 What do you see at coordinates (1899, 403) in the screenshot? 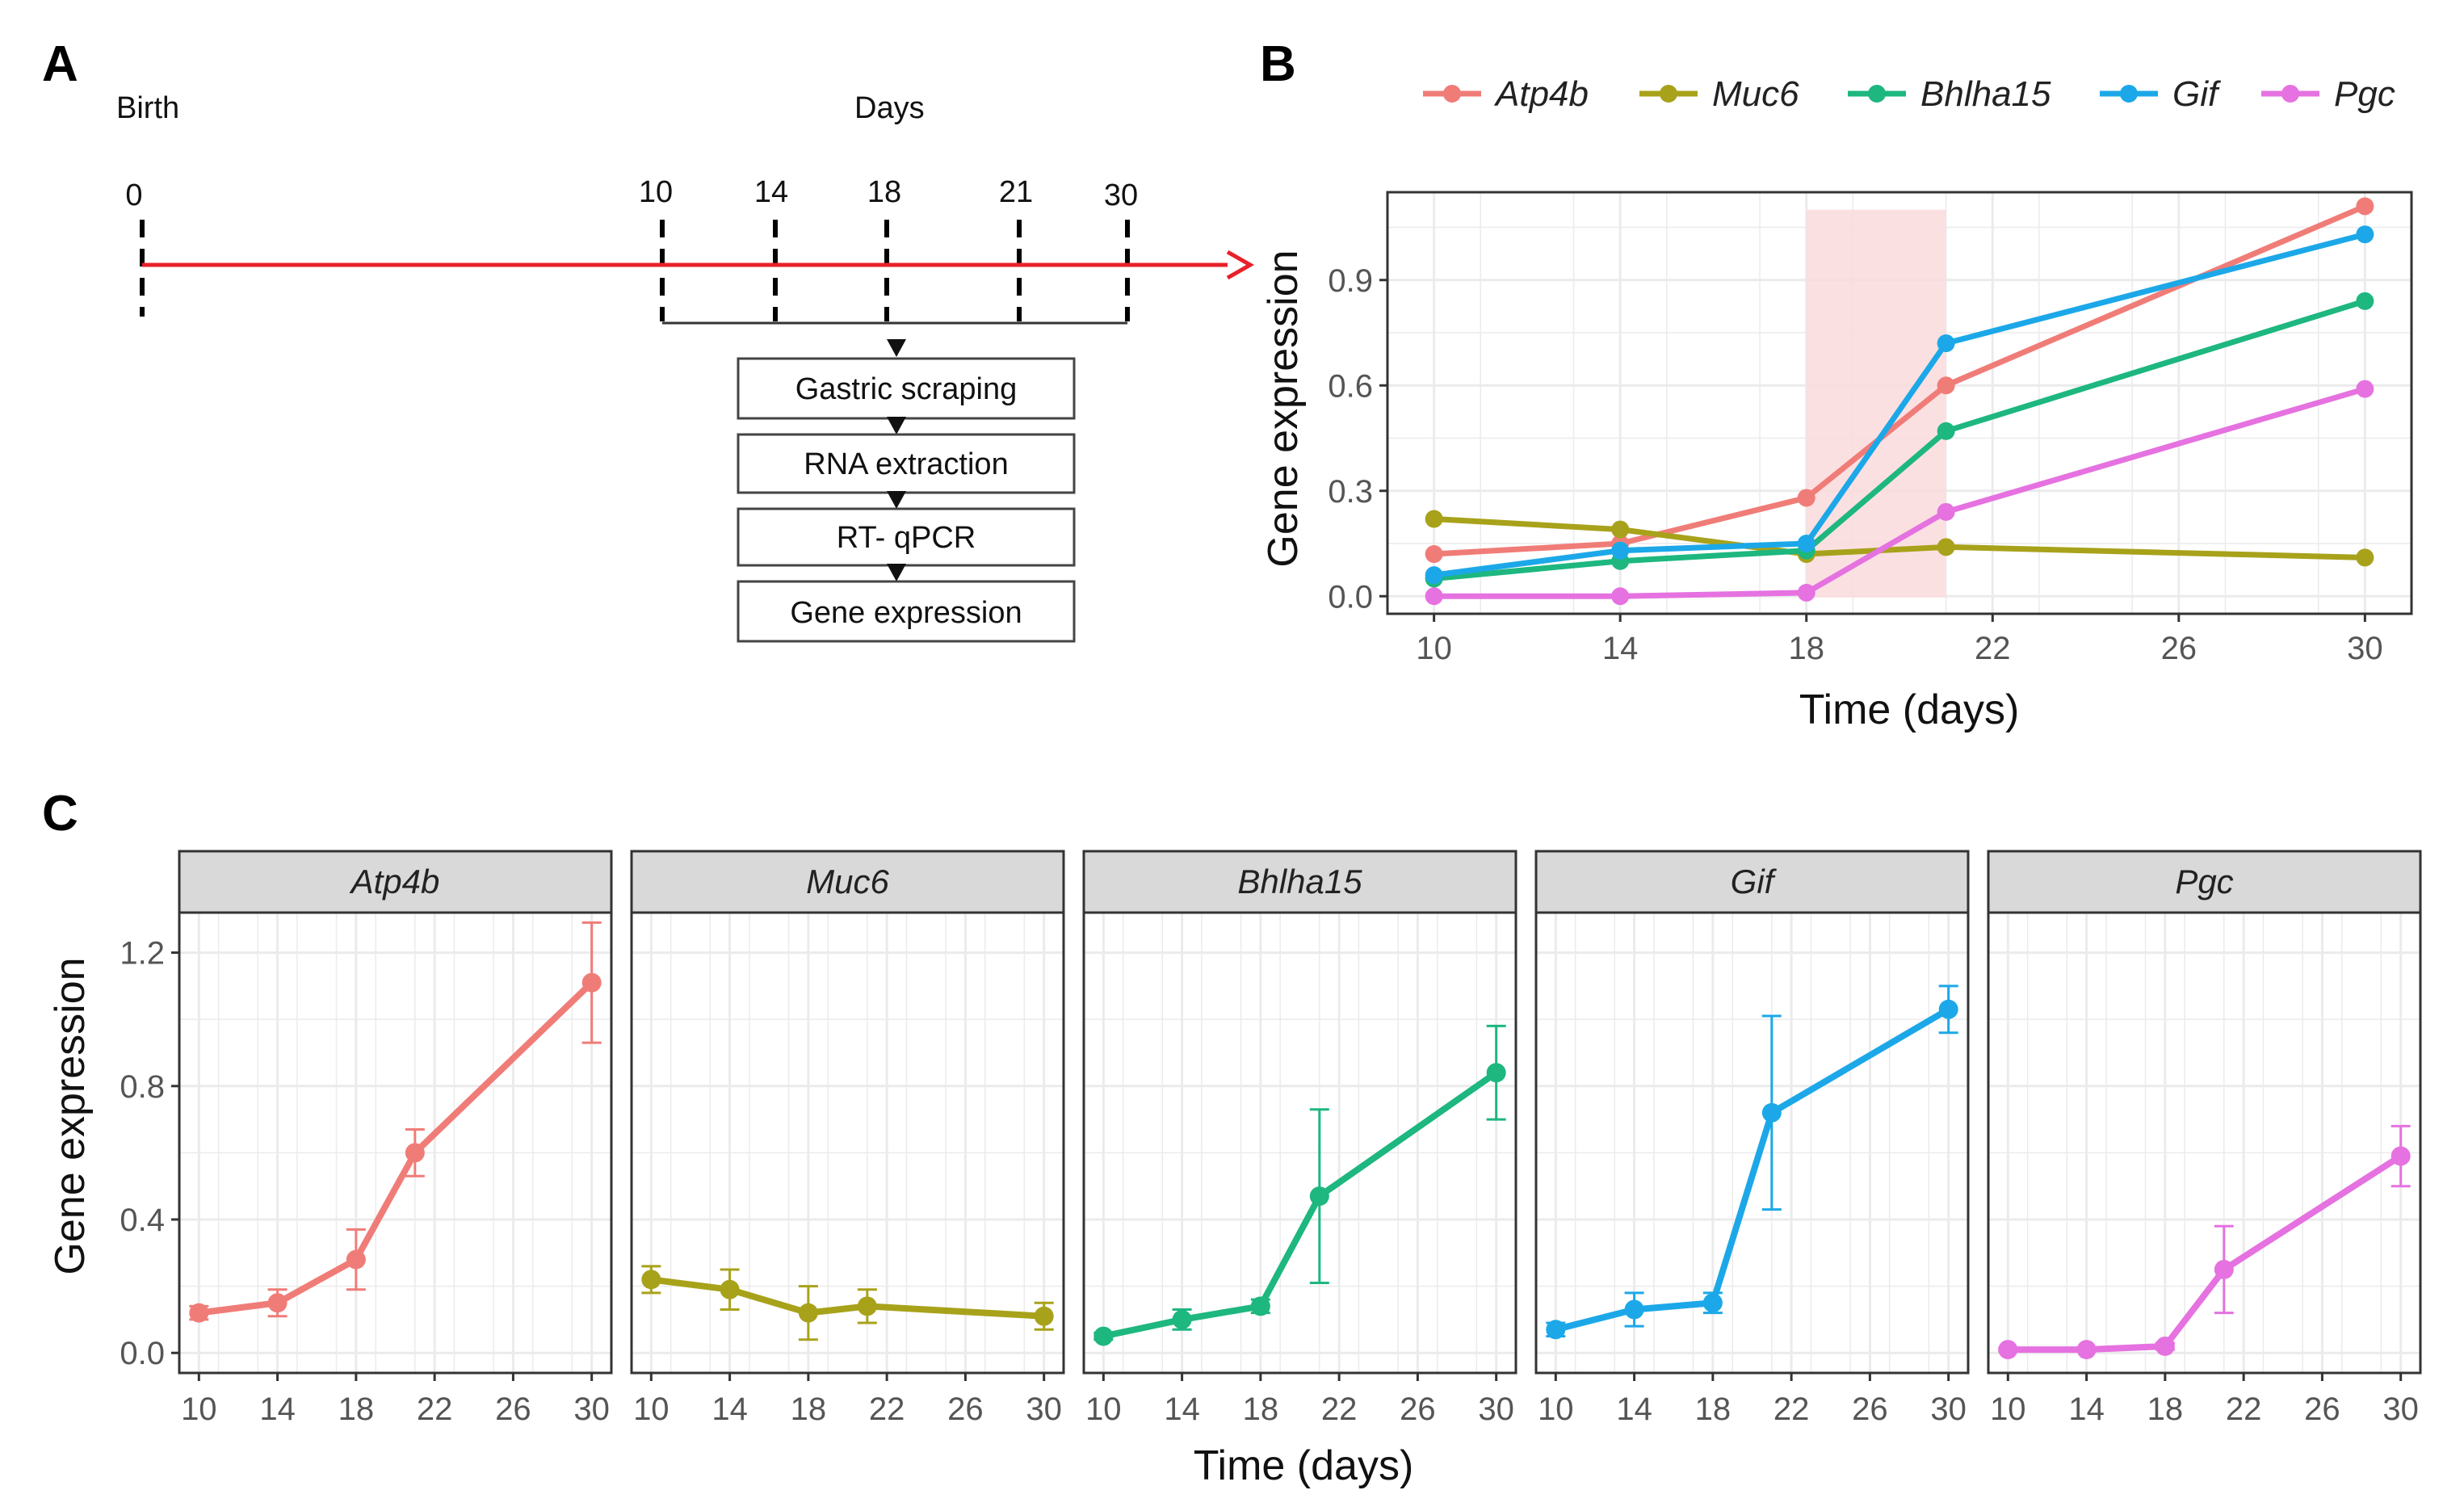
I see `plot-b-frame` at bounding box center [1899, 403].